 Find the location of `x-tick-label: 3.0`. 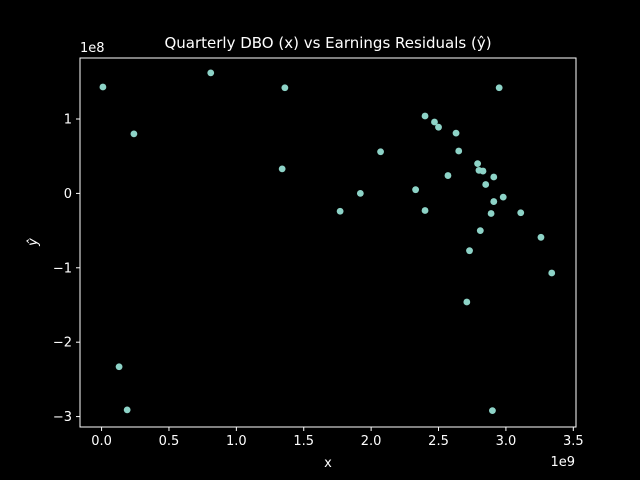

x-tick-label: 3.0 is located at coordinates (506, 441).